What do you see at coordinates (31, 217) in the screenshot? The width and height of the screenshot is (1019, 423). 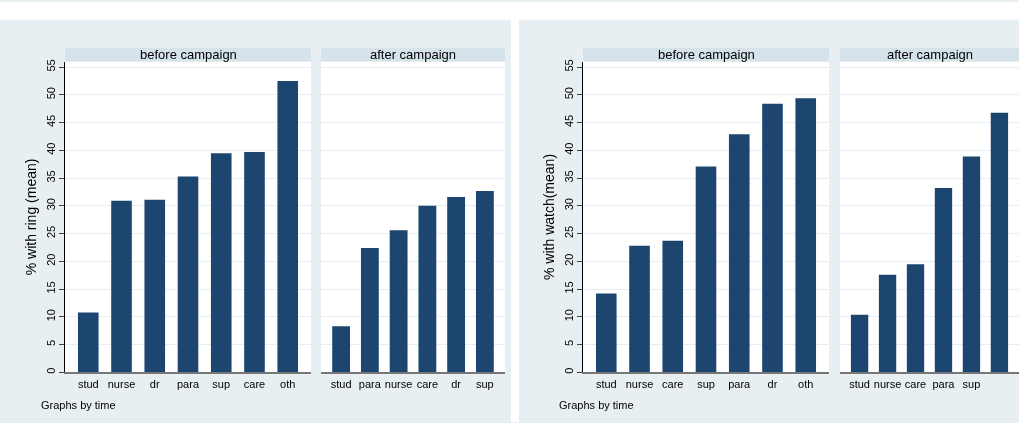 I see `y-axis-title: % with ring (mean)` at bounding box center [31, 217].